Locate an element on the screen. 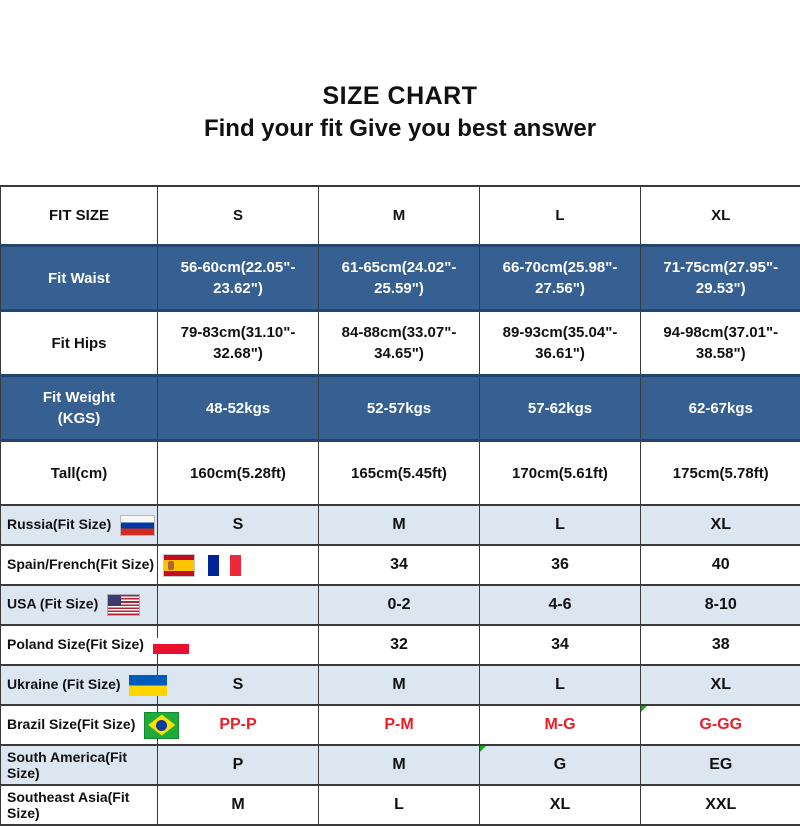 The image size is (800, 826). cell-hips-m: 84-88cm(33.07"- 34.65") is located at coordinates (399, 343).